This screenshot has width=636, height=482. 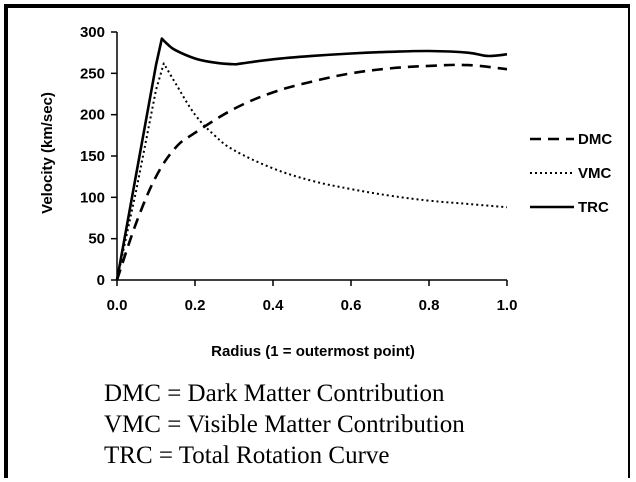 I want to click on y-tick-label: 150, so click(x=92, y=156).